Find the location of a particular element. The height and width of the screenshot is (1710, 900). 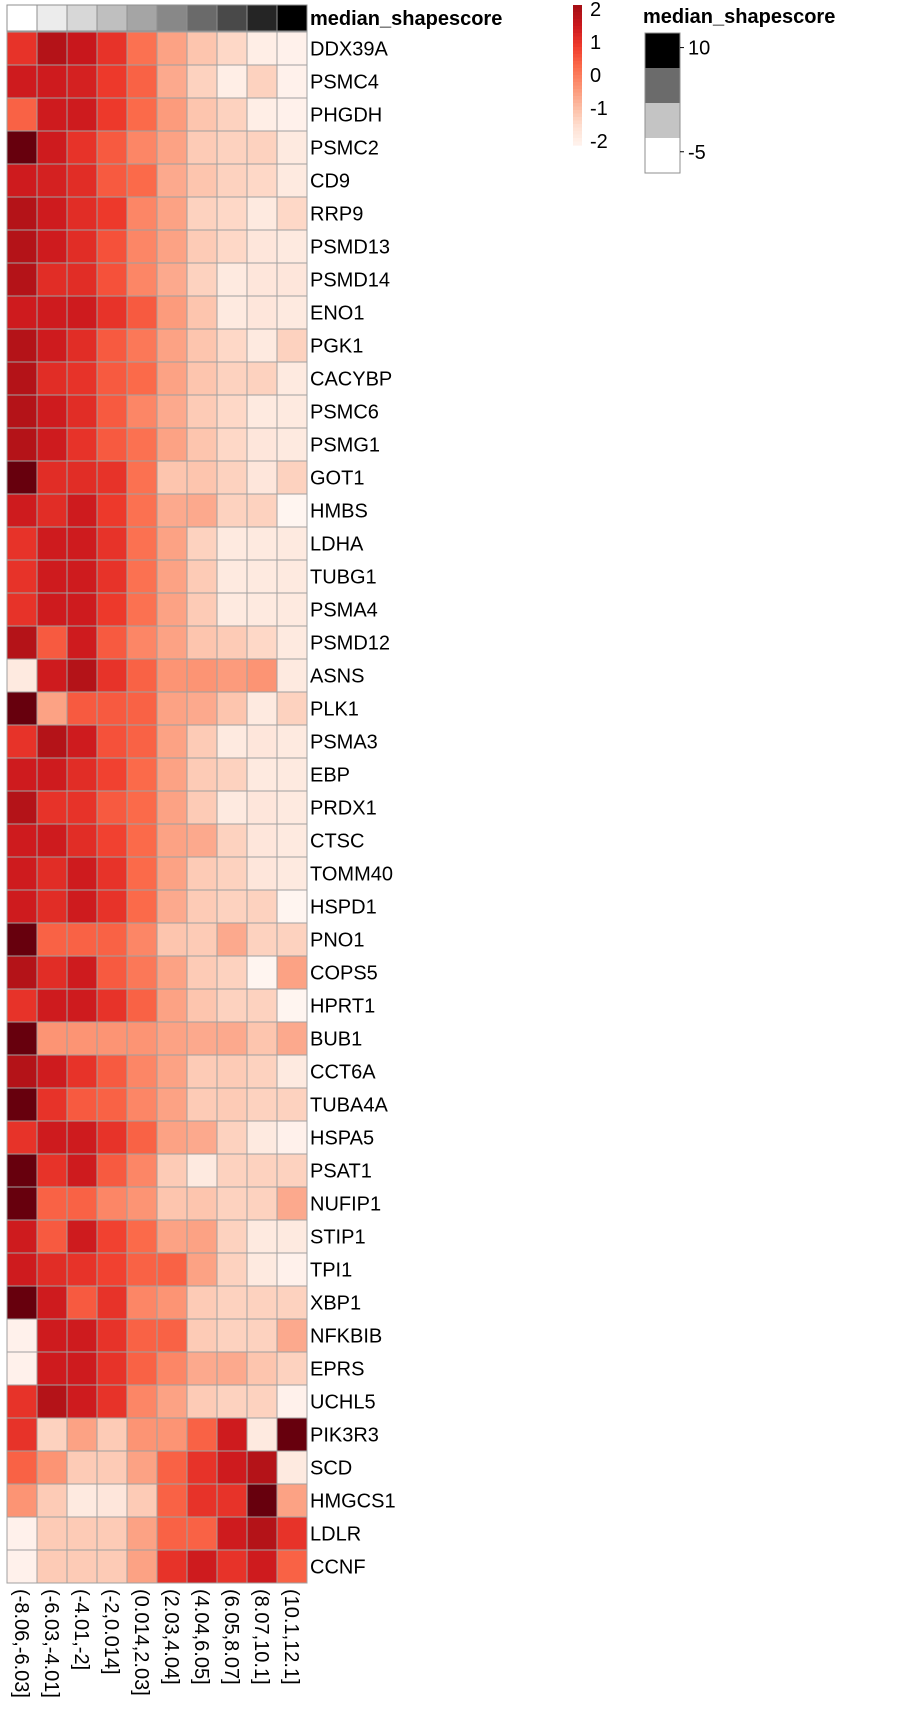

row-label: UCHL5 is located at coordinates (343, 1403).